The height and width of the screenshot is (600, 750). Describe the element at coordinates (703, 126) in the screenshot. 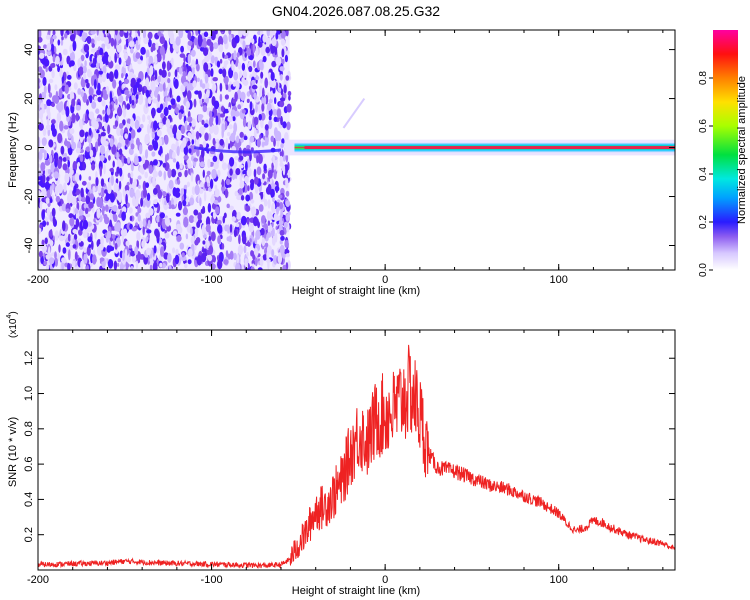

I see `colorbar-tick-label: 0.6` at that location.